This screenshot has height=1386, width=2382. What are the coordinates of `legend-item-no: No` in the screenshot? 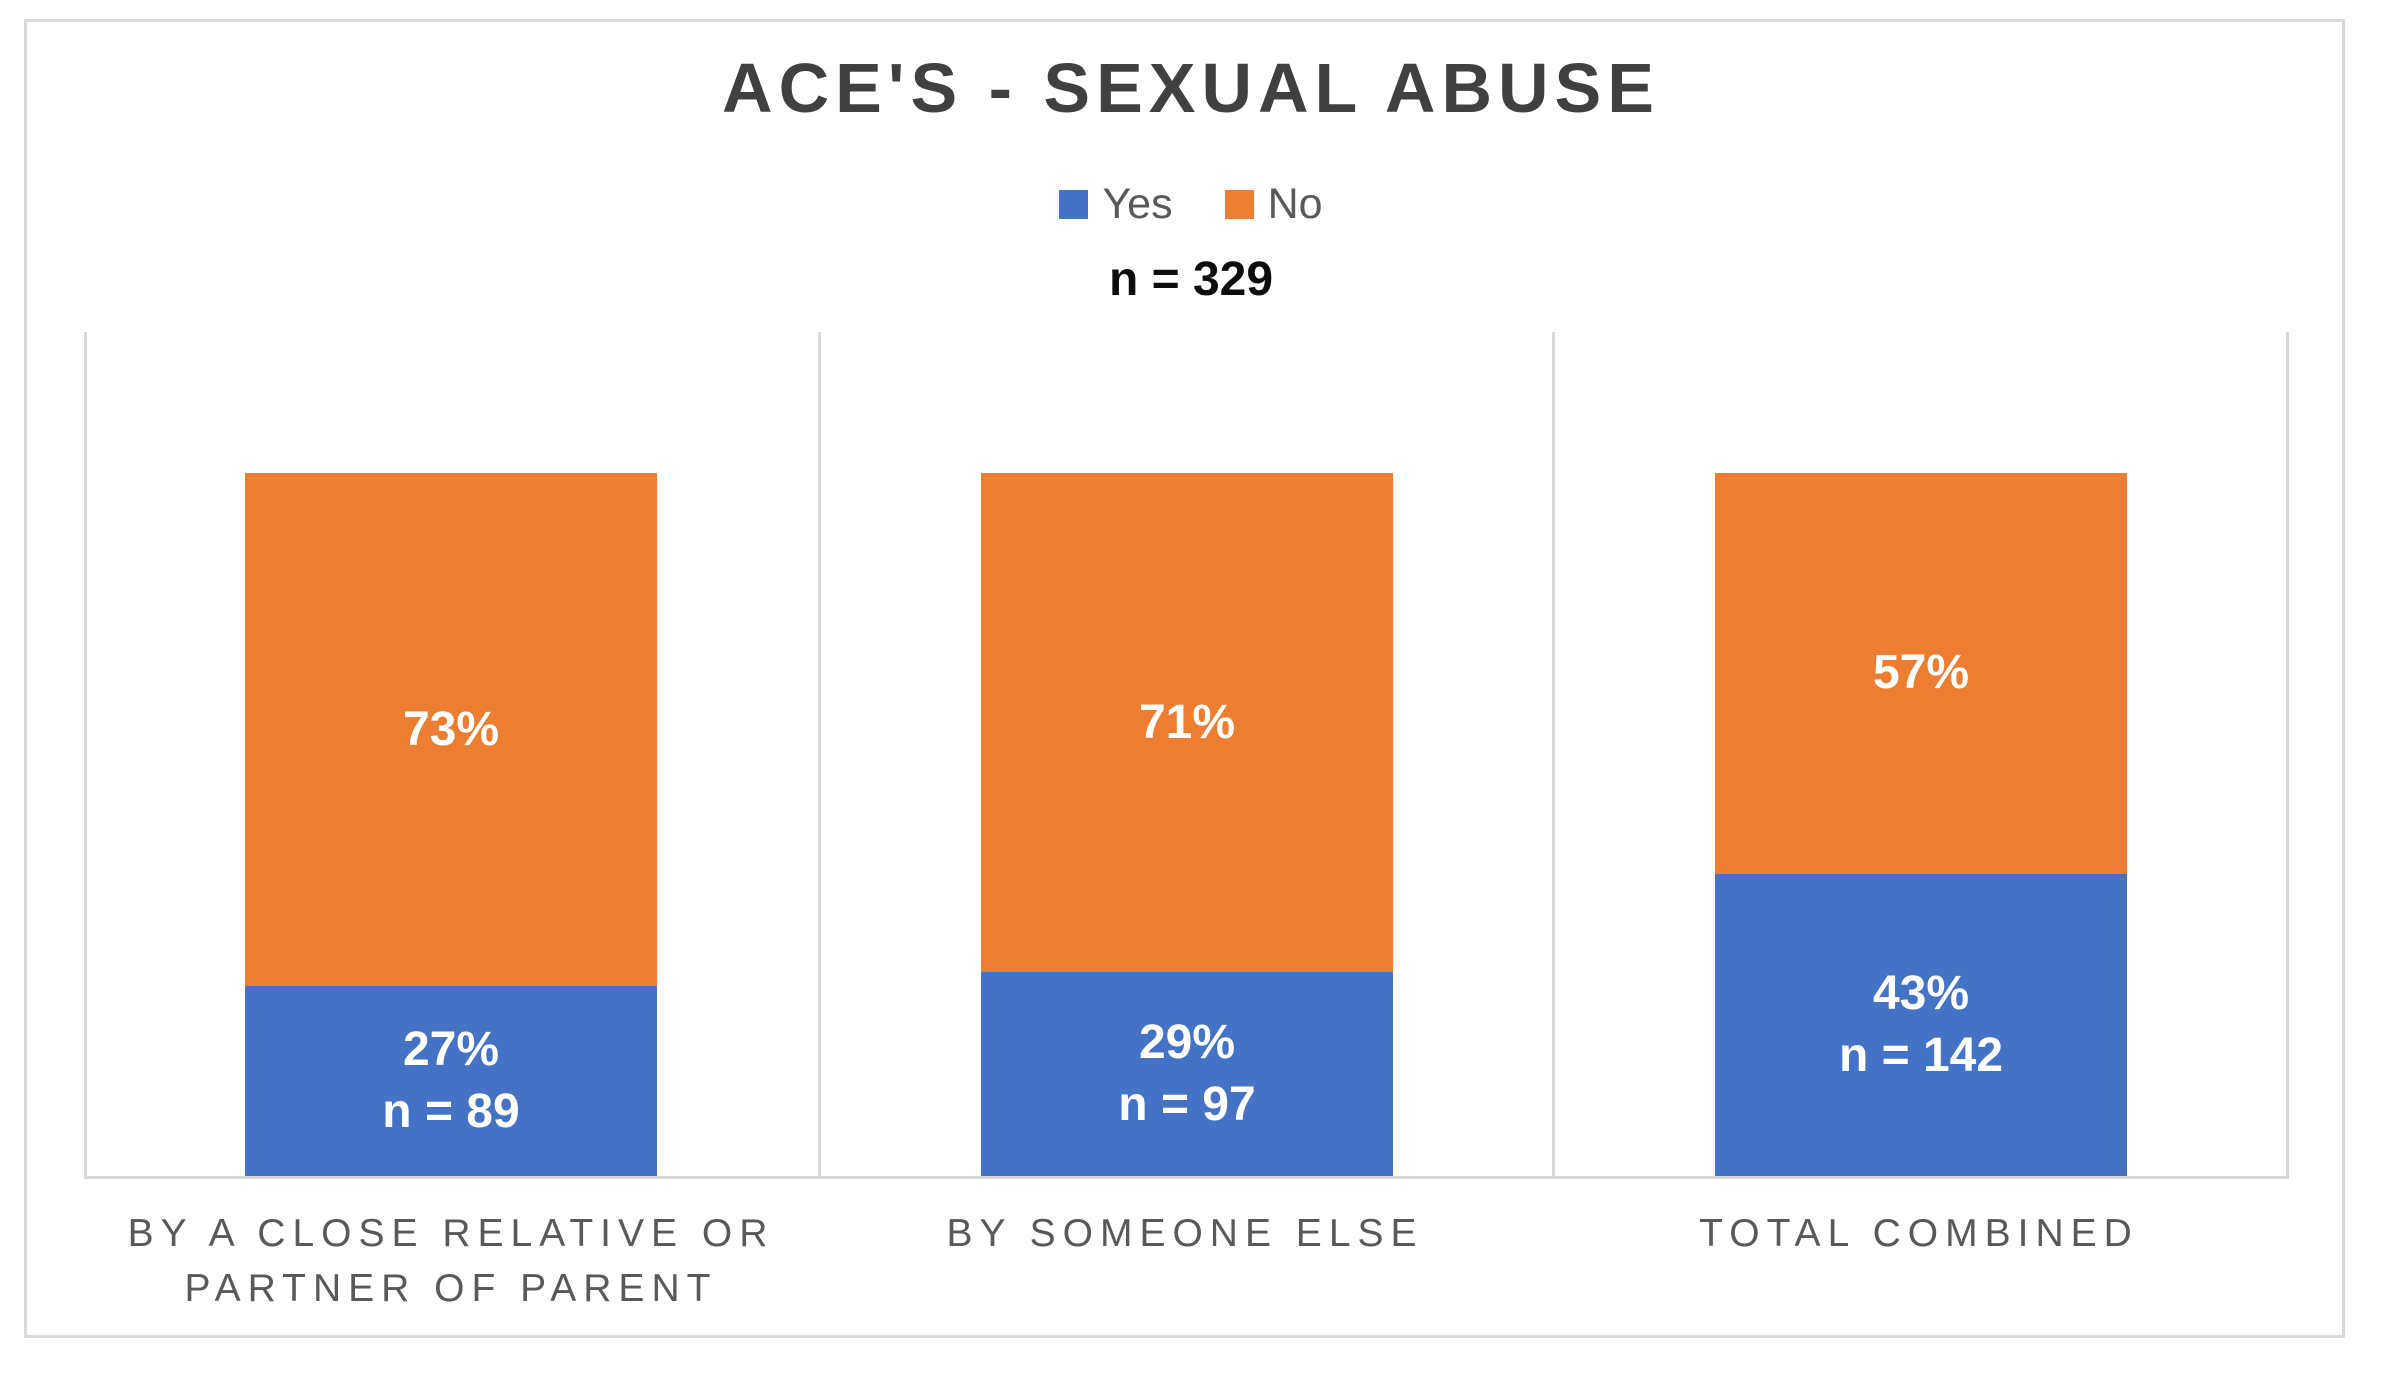 It's located at (1273, 204).